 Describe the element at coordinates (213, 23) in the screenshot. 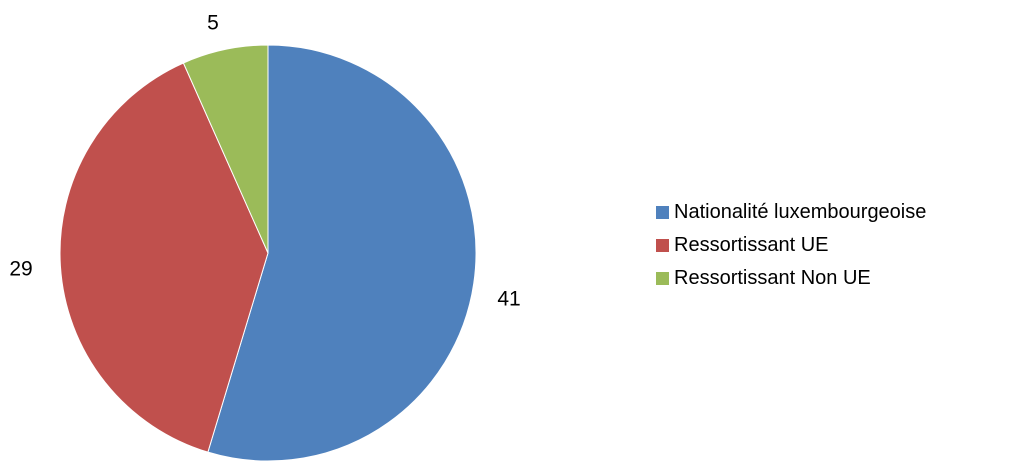

I see `data-label-ressortissant-non-ue: 5` at that location.